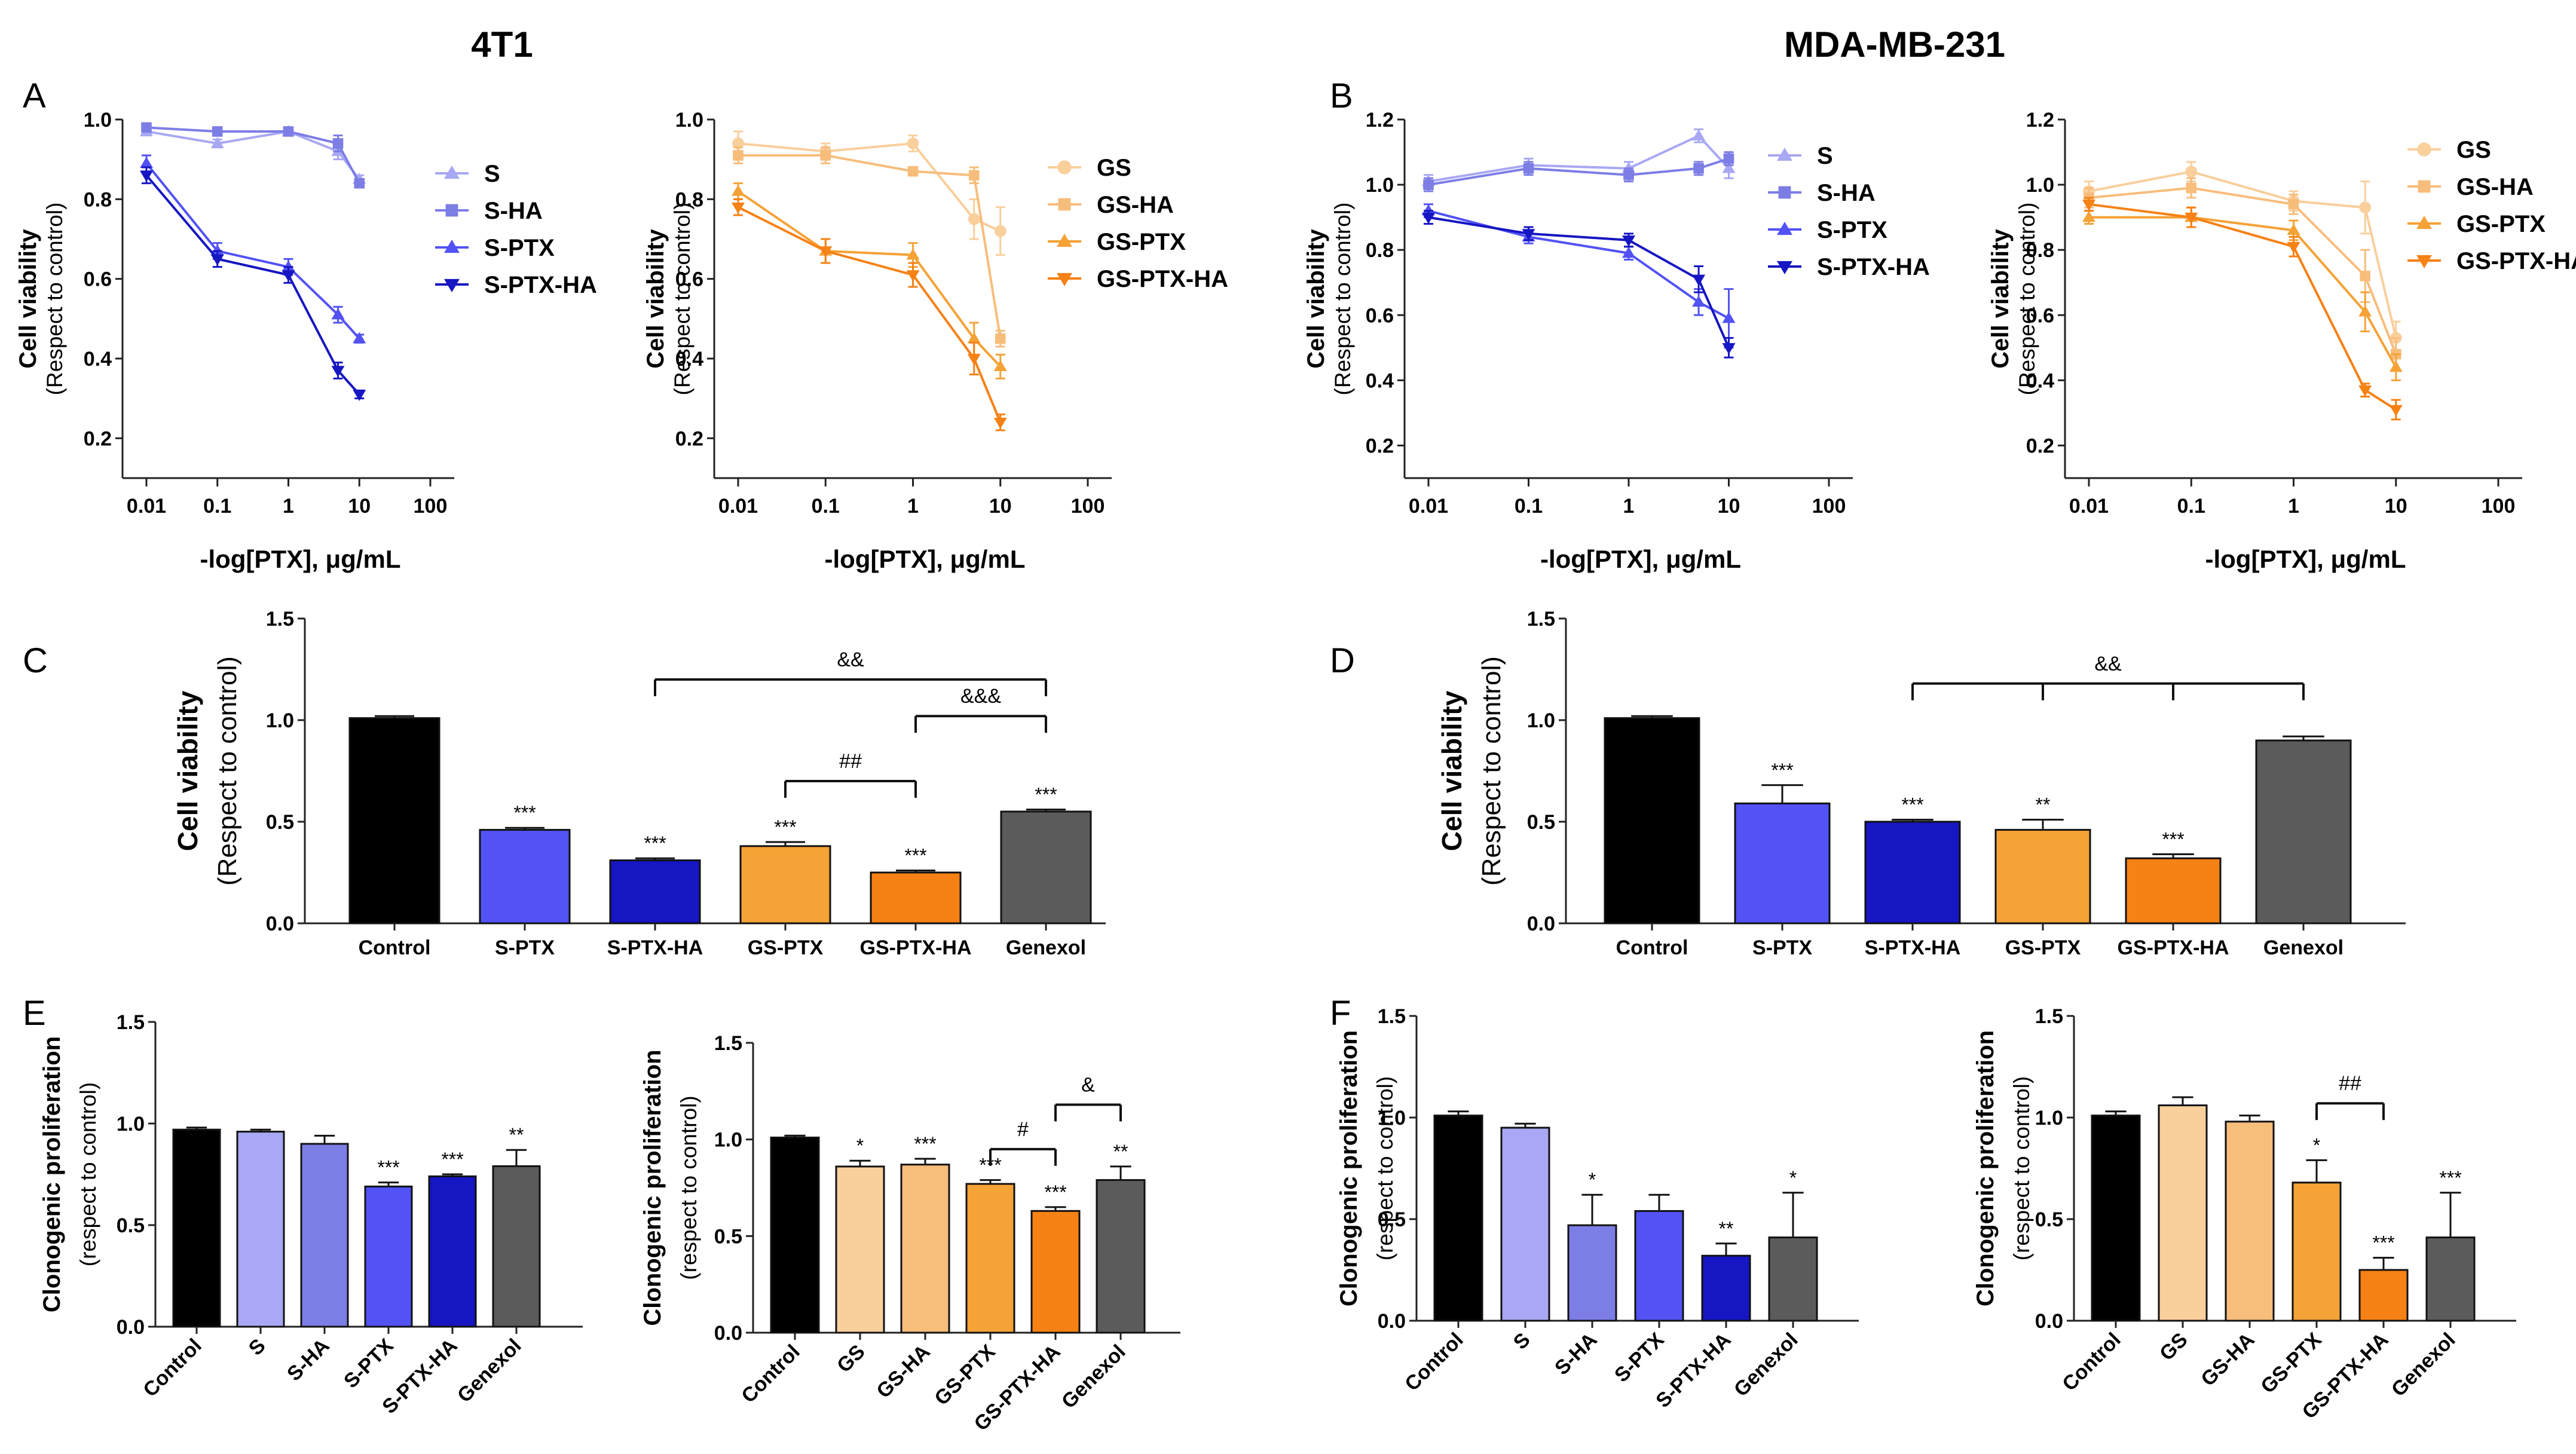  I want to click on y-tick-label: 0.2, so click(1380, 446).